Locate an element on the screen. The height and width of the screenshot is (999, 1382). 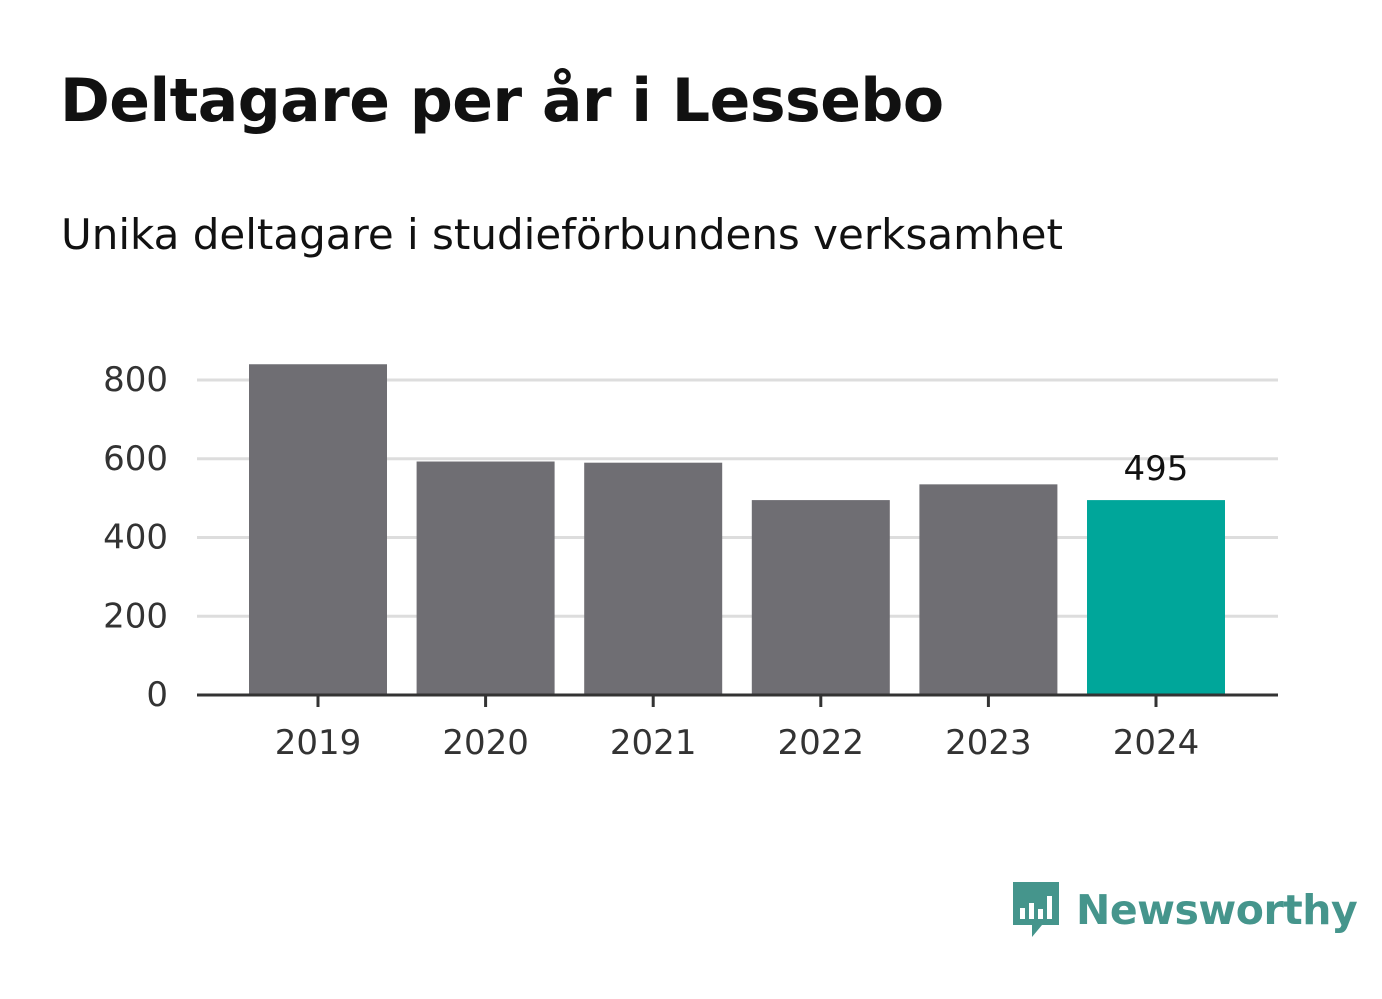
bar-chart-speech-bubble-icon is located at coordinates (1036, 909).